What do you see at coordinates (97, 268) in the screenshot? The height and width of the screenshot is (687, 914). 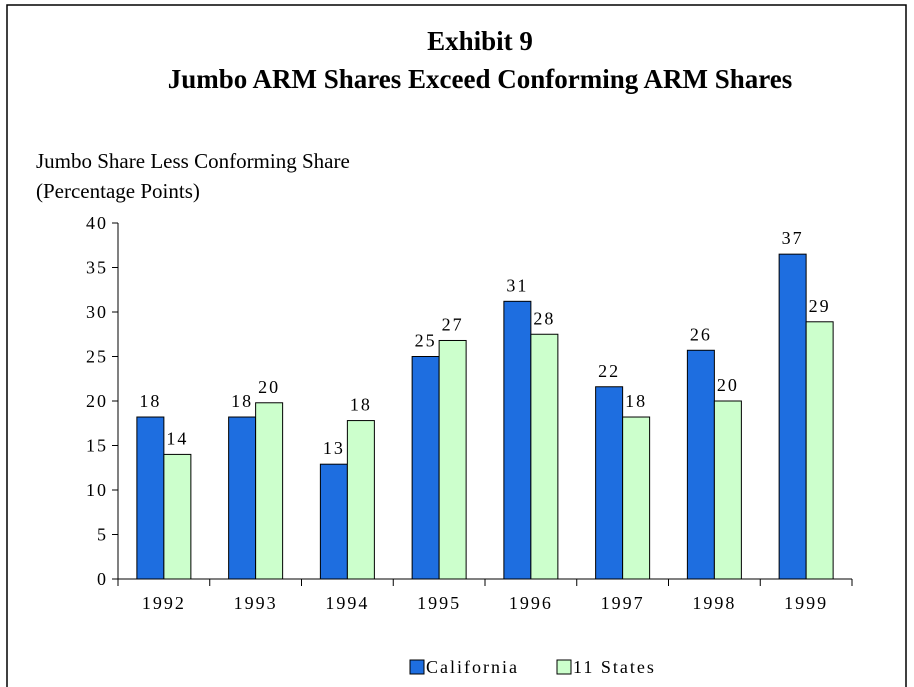 I see `y-tick-label: 35` at bounding box center [97, 268].